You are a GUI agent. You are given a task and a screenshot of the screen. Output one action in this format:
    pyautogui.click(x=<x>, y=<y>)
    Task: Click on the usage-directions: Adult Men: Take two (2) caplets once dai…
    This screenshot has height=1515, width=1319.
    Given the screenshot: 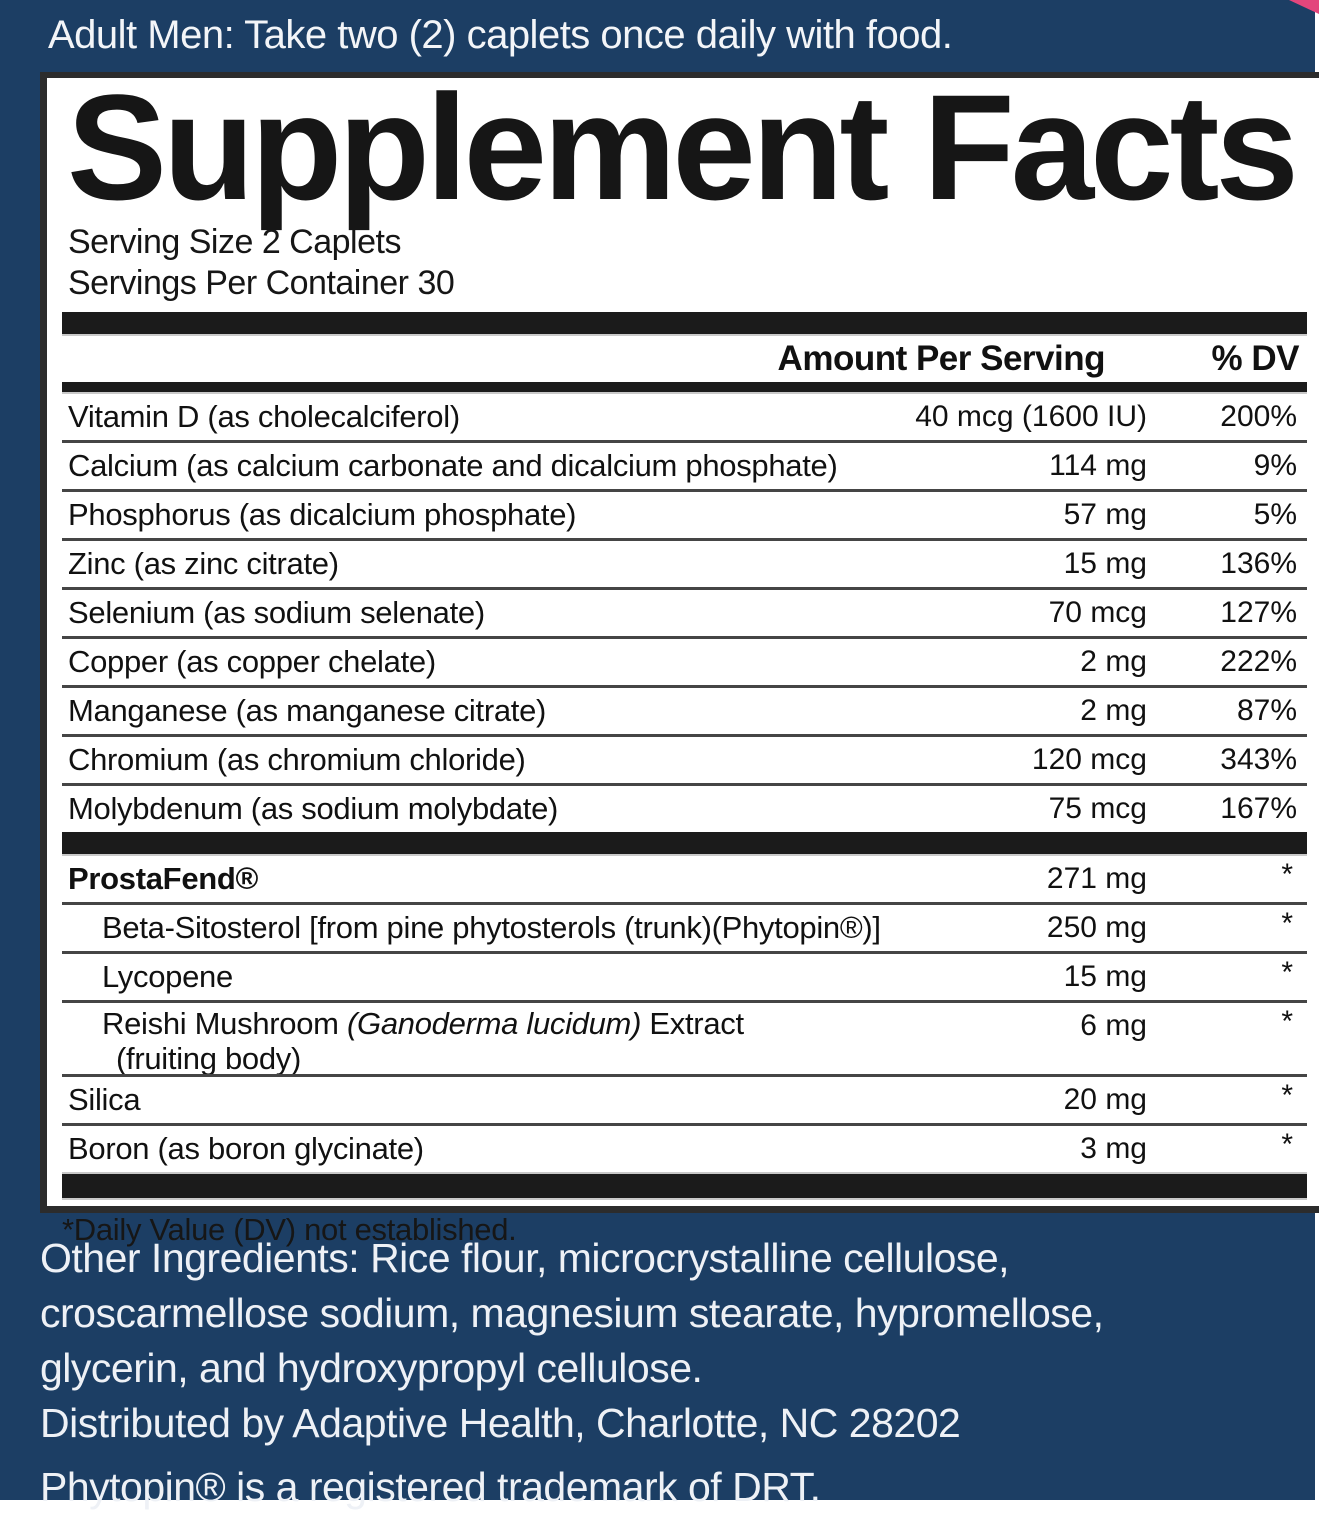 What is the action you would take?
    pyautogui.click(x=500, y=35)
    